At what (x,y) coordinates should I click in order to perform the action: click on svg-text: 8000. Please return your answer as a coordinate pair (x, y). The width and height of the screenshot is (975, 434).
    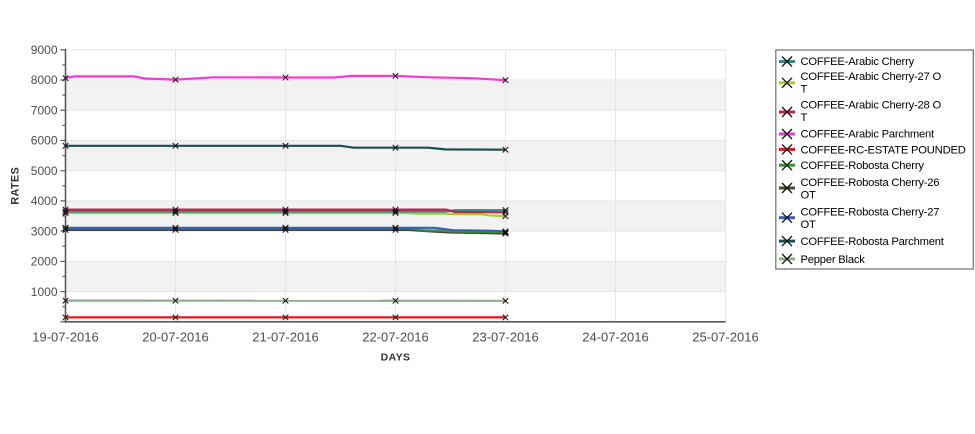
    Looking at the image, I should click on (44, 80).